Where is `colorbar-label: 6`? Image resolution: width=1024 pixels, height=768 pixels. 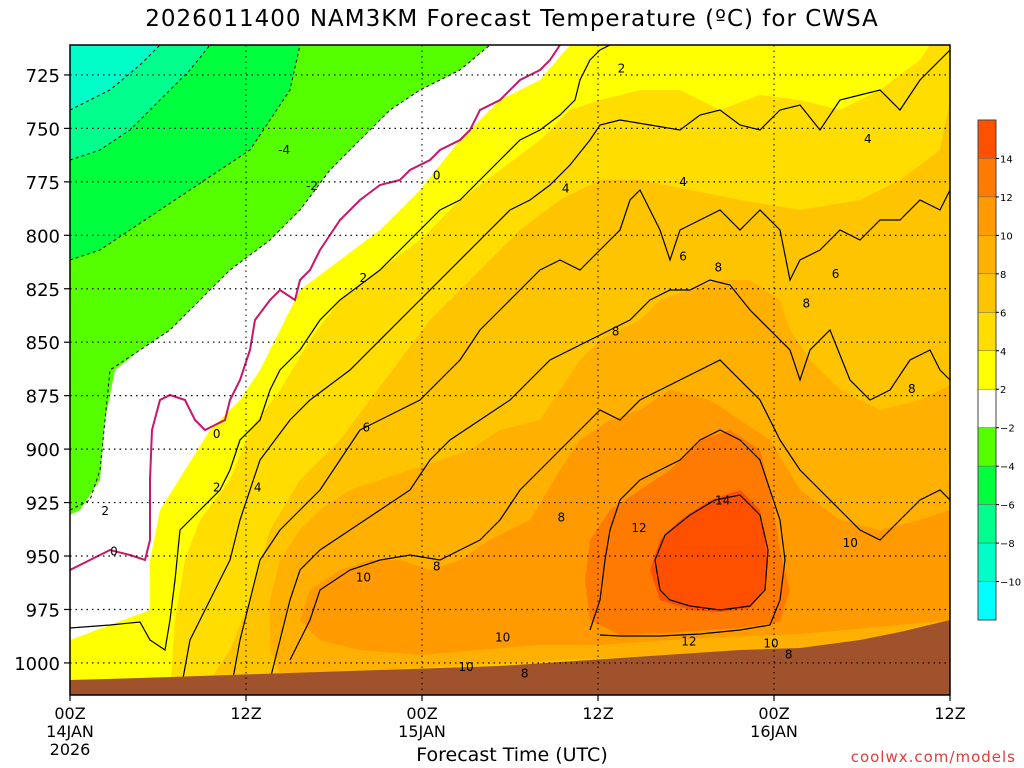 colorbar-label: 6 is located at coordinates (1003, 313).